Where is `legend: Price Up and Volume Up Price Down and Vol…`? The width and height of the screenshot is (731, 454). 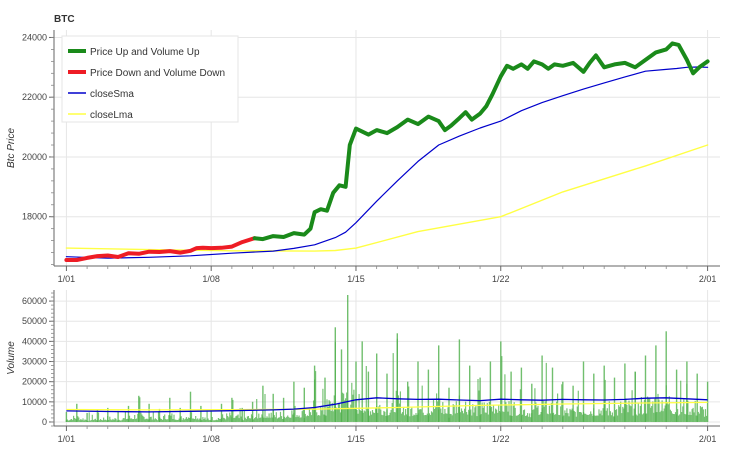 legend: Price Up and Volume Up Price Down and Vol… is located at coordinates (150, 79).